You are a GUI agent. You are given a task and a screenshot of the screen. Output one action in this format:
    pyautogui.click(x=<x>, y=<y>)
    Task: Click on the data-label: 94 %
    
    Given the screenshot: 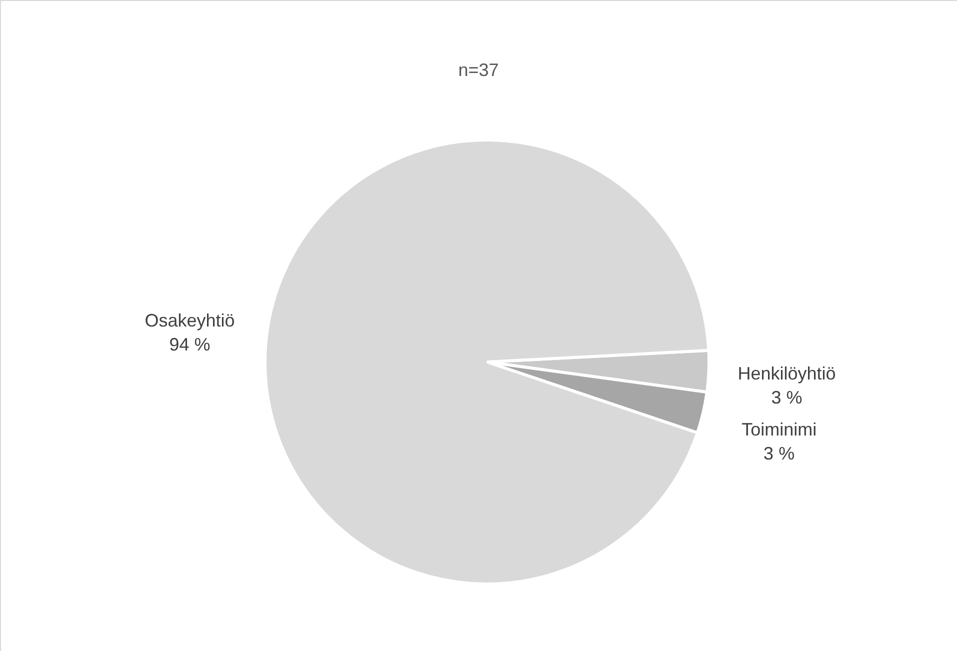 What is the action you would take?
    pyautogui.click(x=189, y=344)
    